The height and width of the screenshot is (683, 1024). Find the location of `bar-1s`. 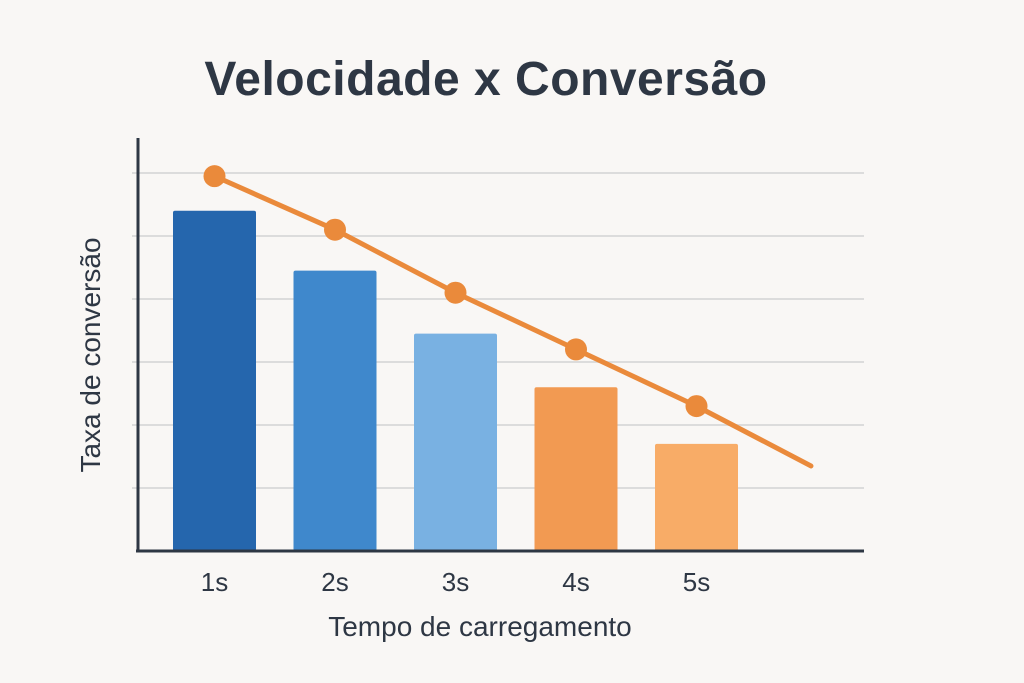

bar-1s is located at coordinates (214, 381).